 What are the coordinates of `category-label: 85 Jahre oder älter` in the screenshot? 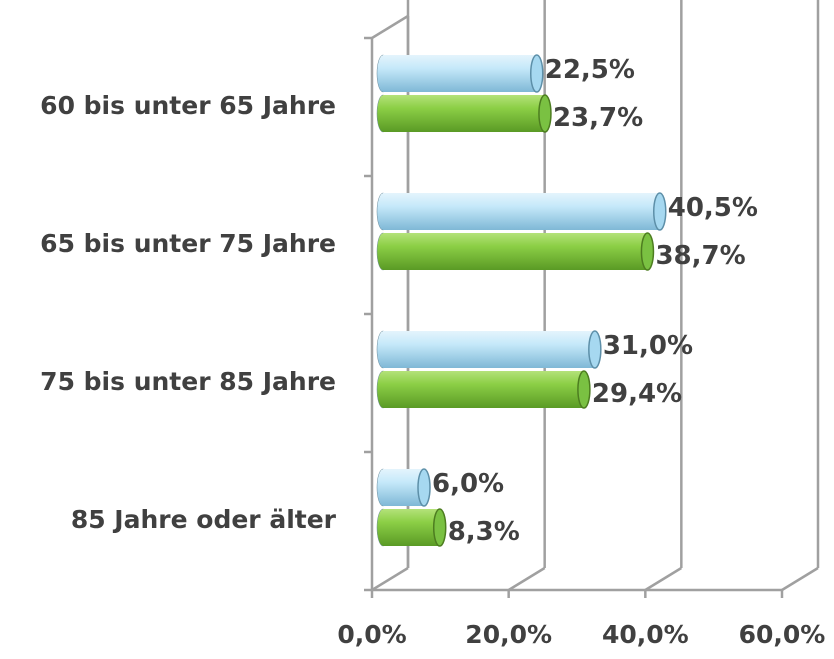 It's located at (204, 519).